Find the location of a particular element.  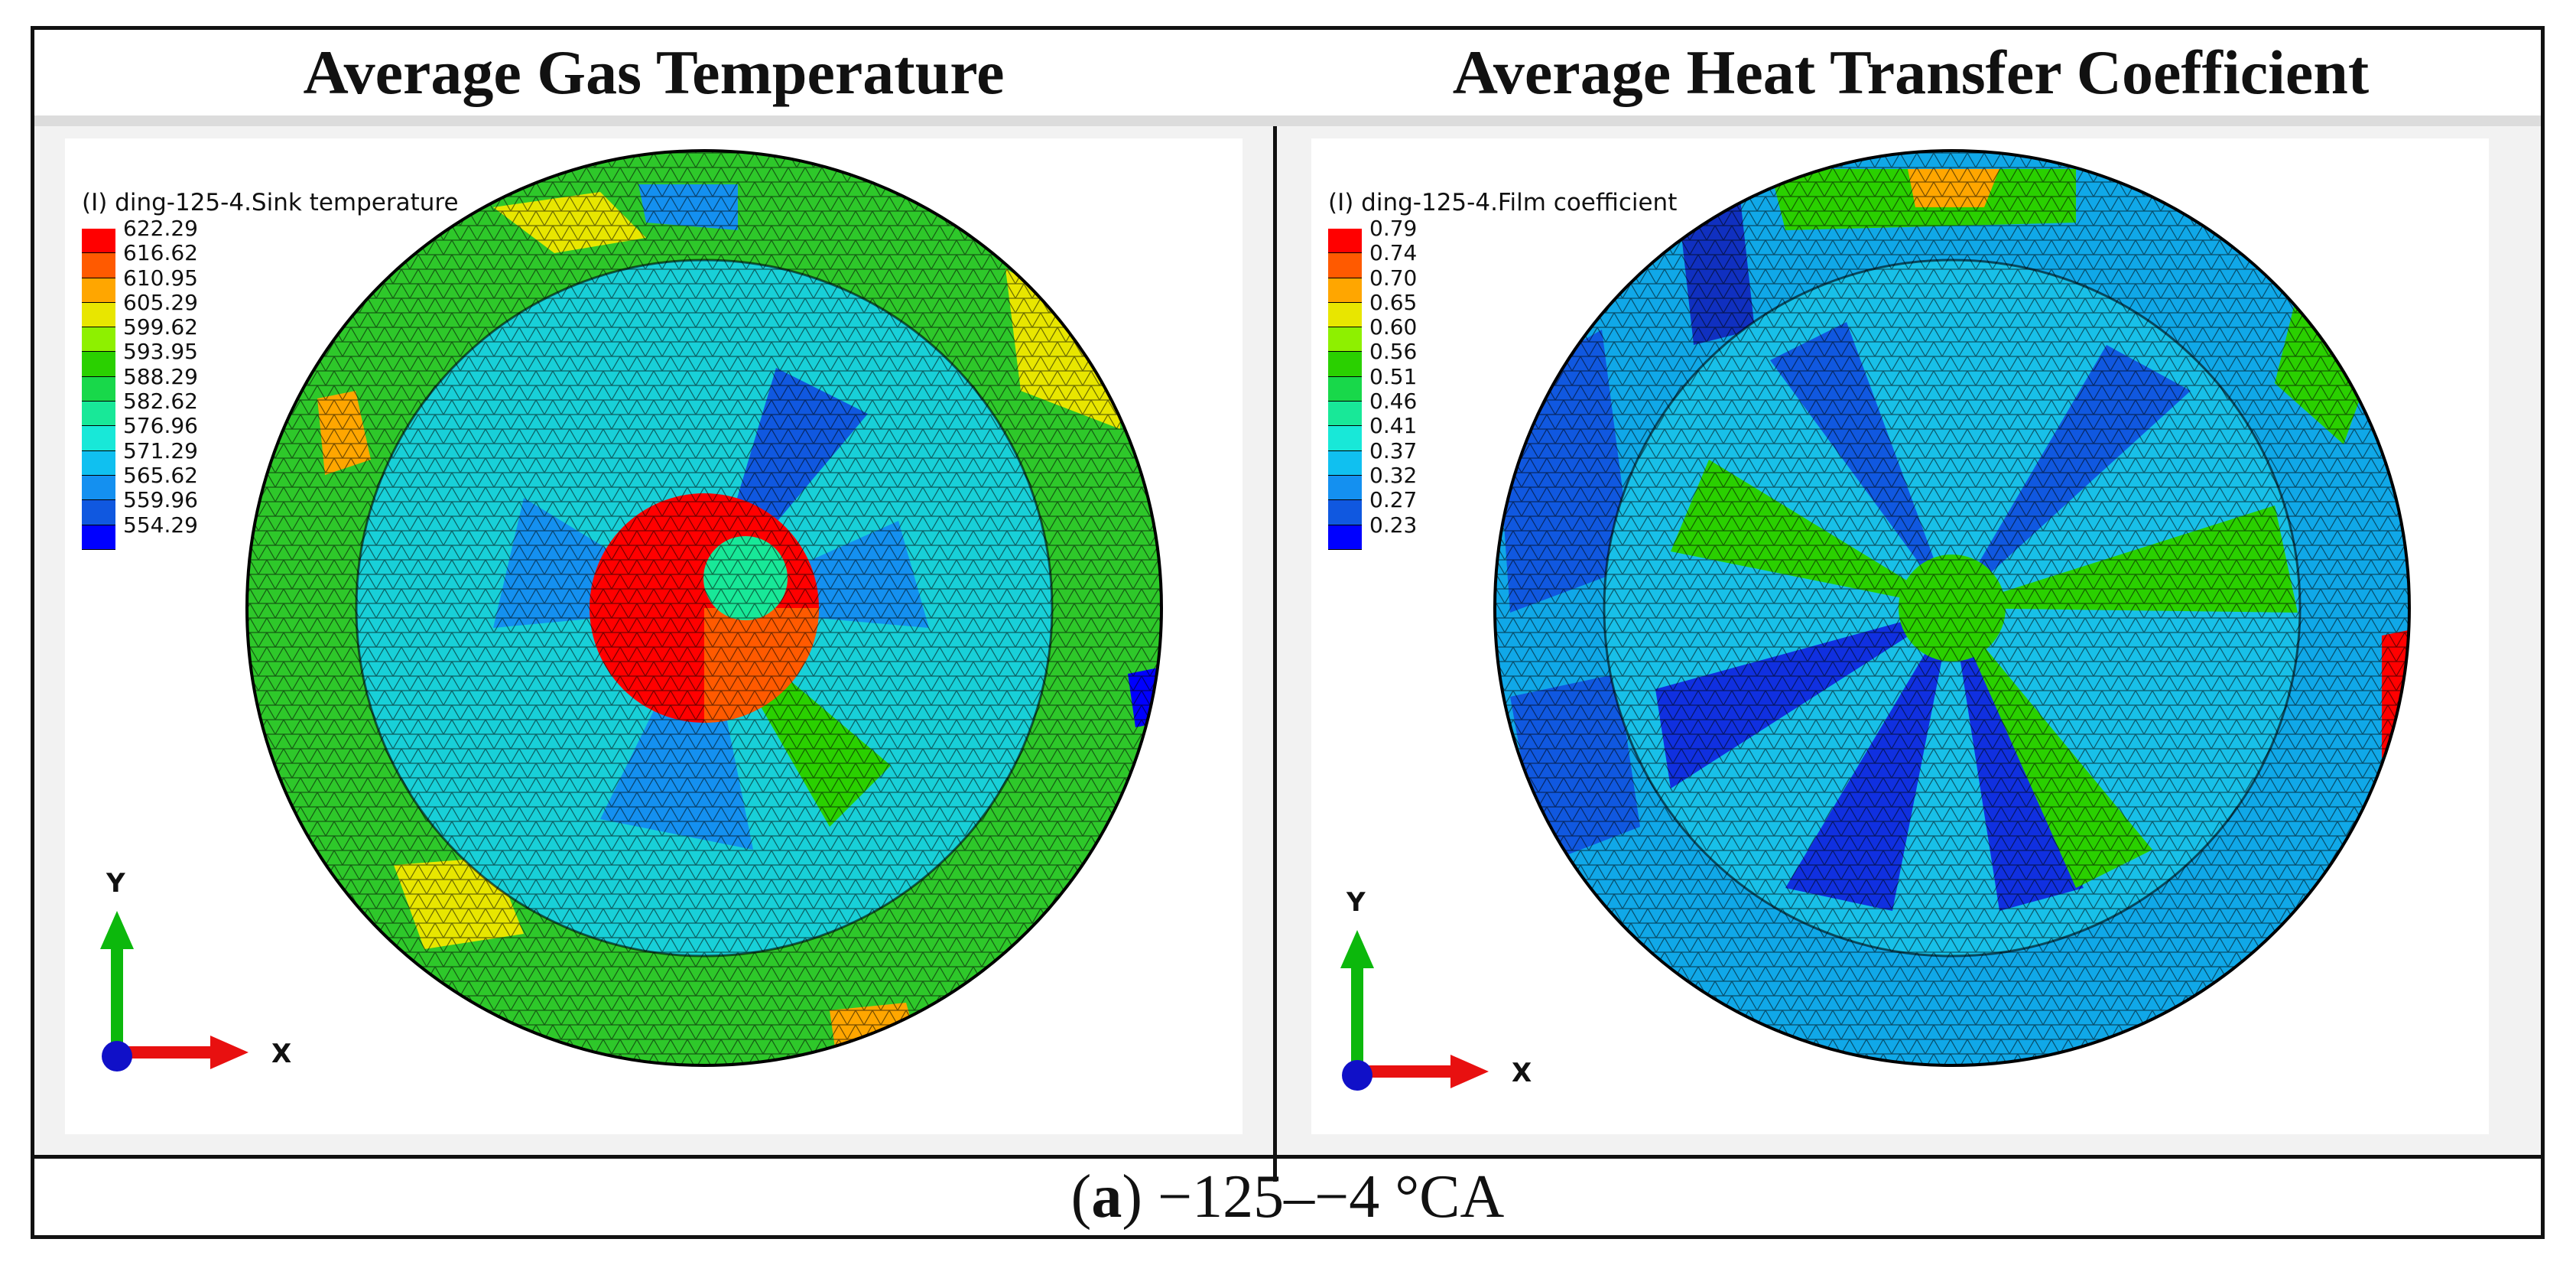

legend-row: 0.74 is located at coordinates (1373, 260).